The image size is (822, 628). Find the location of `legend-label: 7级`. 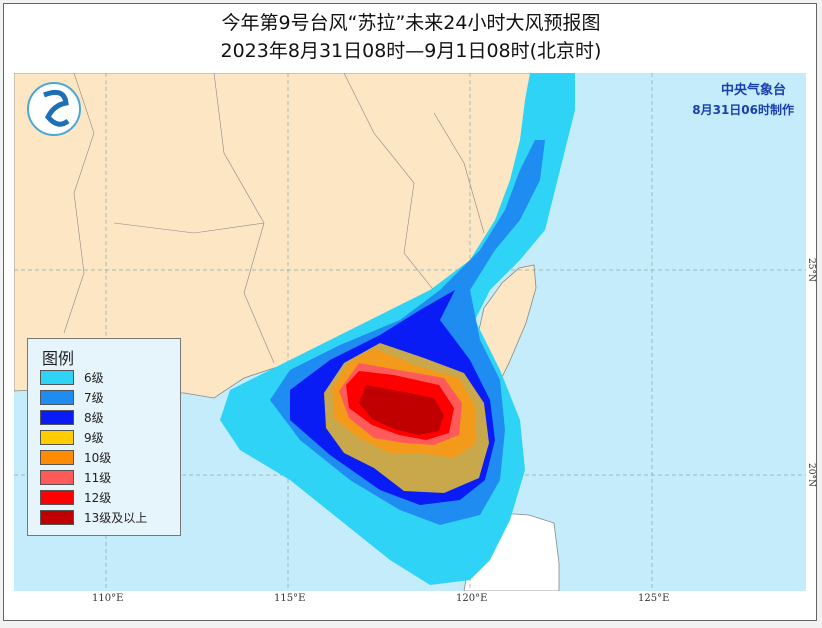

legend-label: 7级 is located at coordinates (94, 397).